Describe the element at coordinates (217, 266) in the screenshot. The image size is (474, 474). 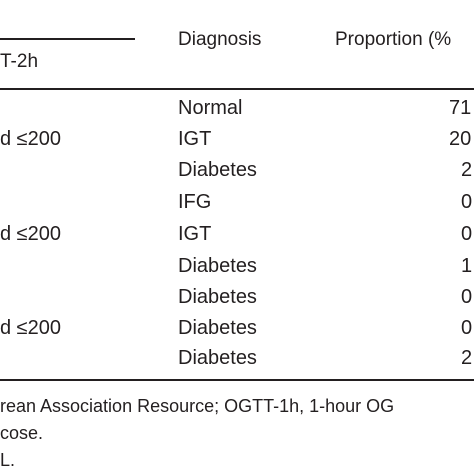
I see `row-6-diagnosis: Diabetes` at that location.